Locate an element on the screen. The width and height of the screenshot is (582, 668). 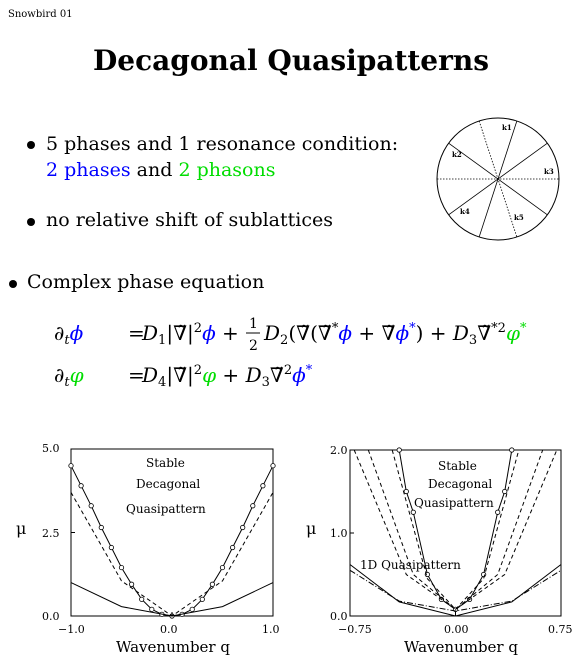
diagram-lines is located at coordinates (498, 179).